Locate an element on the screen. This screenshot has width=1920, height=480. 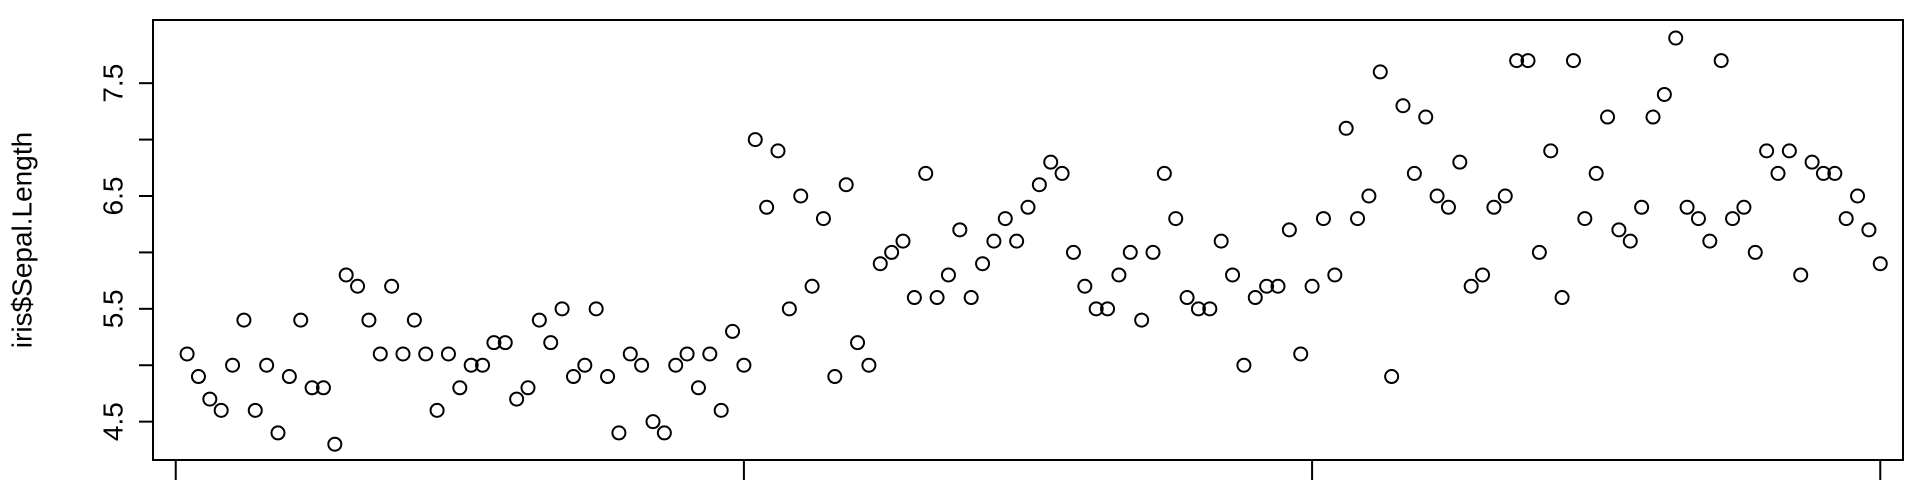
y-tick-label: 6.5 is located at coordinates (113, 196).